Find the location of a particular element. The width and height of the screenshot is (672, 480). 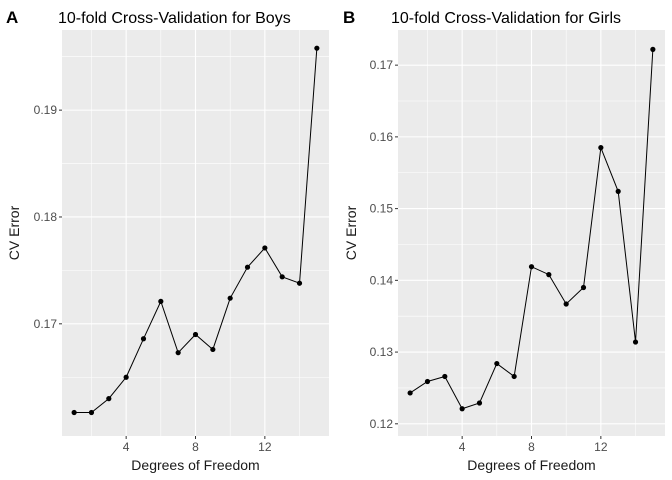

panel-a-tag: A is located at coordinates (12, 17).